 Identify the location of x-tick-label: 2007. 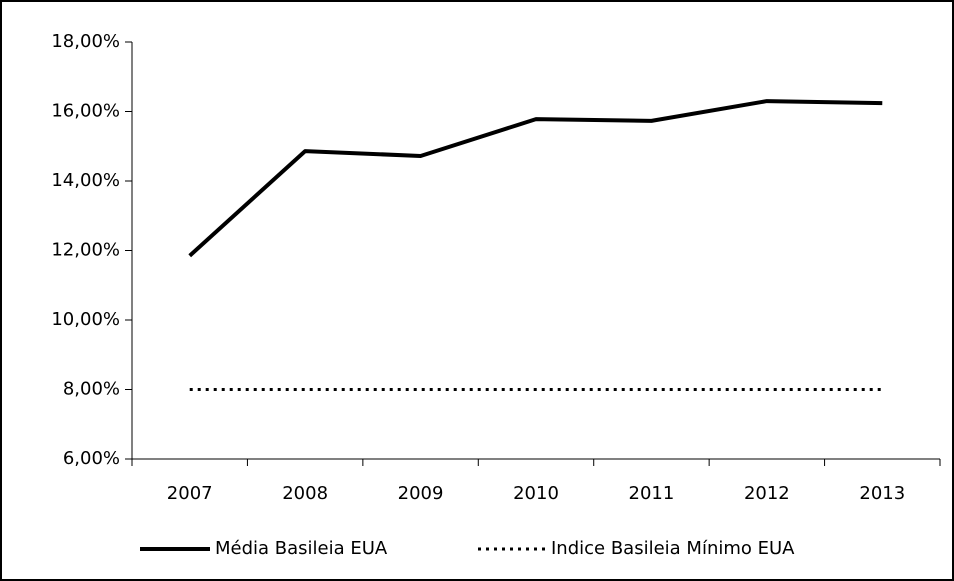
(190, 493).